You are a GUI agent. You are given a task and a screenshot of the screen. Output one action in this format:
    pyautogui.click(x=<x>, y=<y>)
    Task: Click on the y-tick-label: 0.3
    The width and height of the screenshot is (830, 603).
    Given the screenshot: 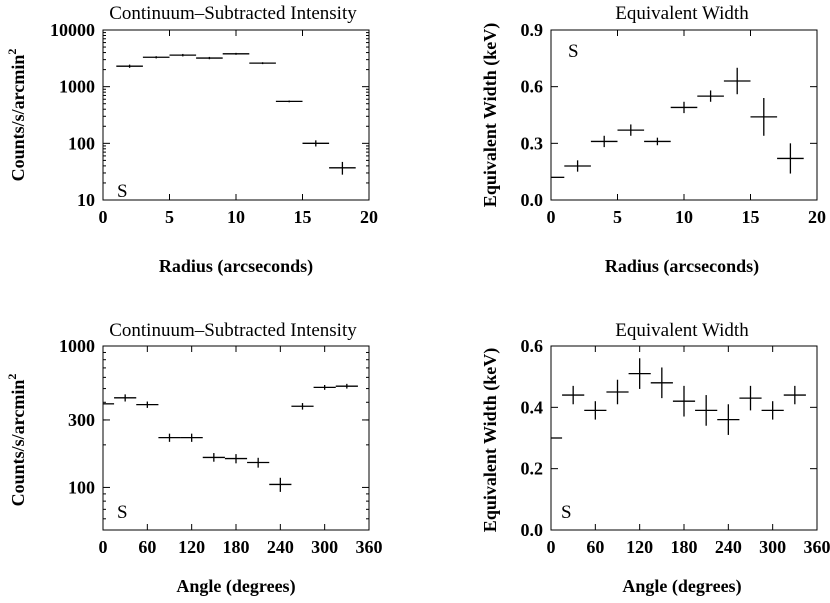 What is the action you would take?
    pyautogui.click(x=532, y=143)
    